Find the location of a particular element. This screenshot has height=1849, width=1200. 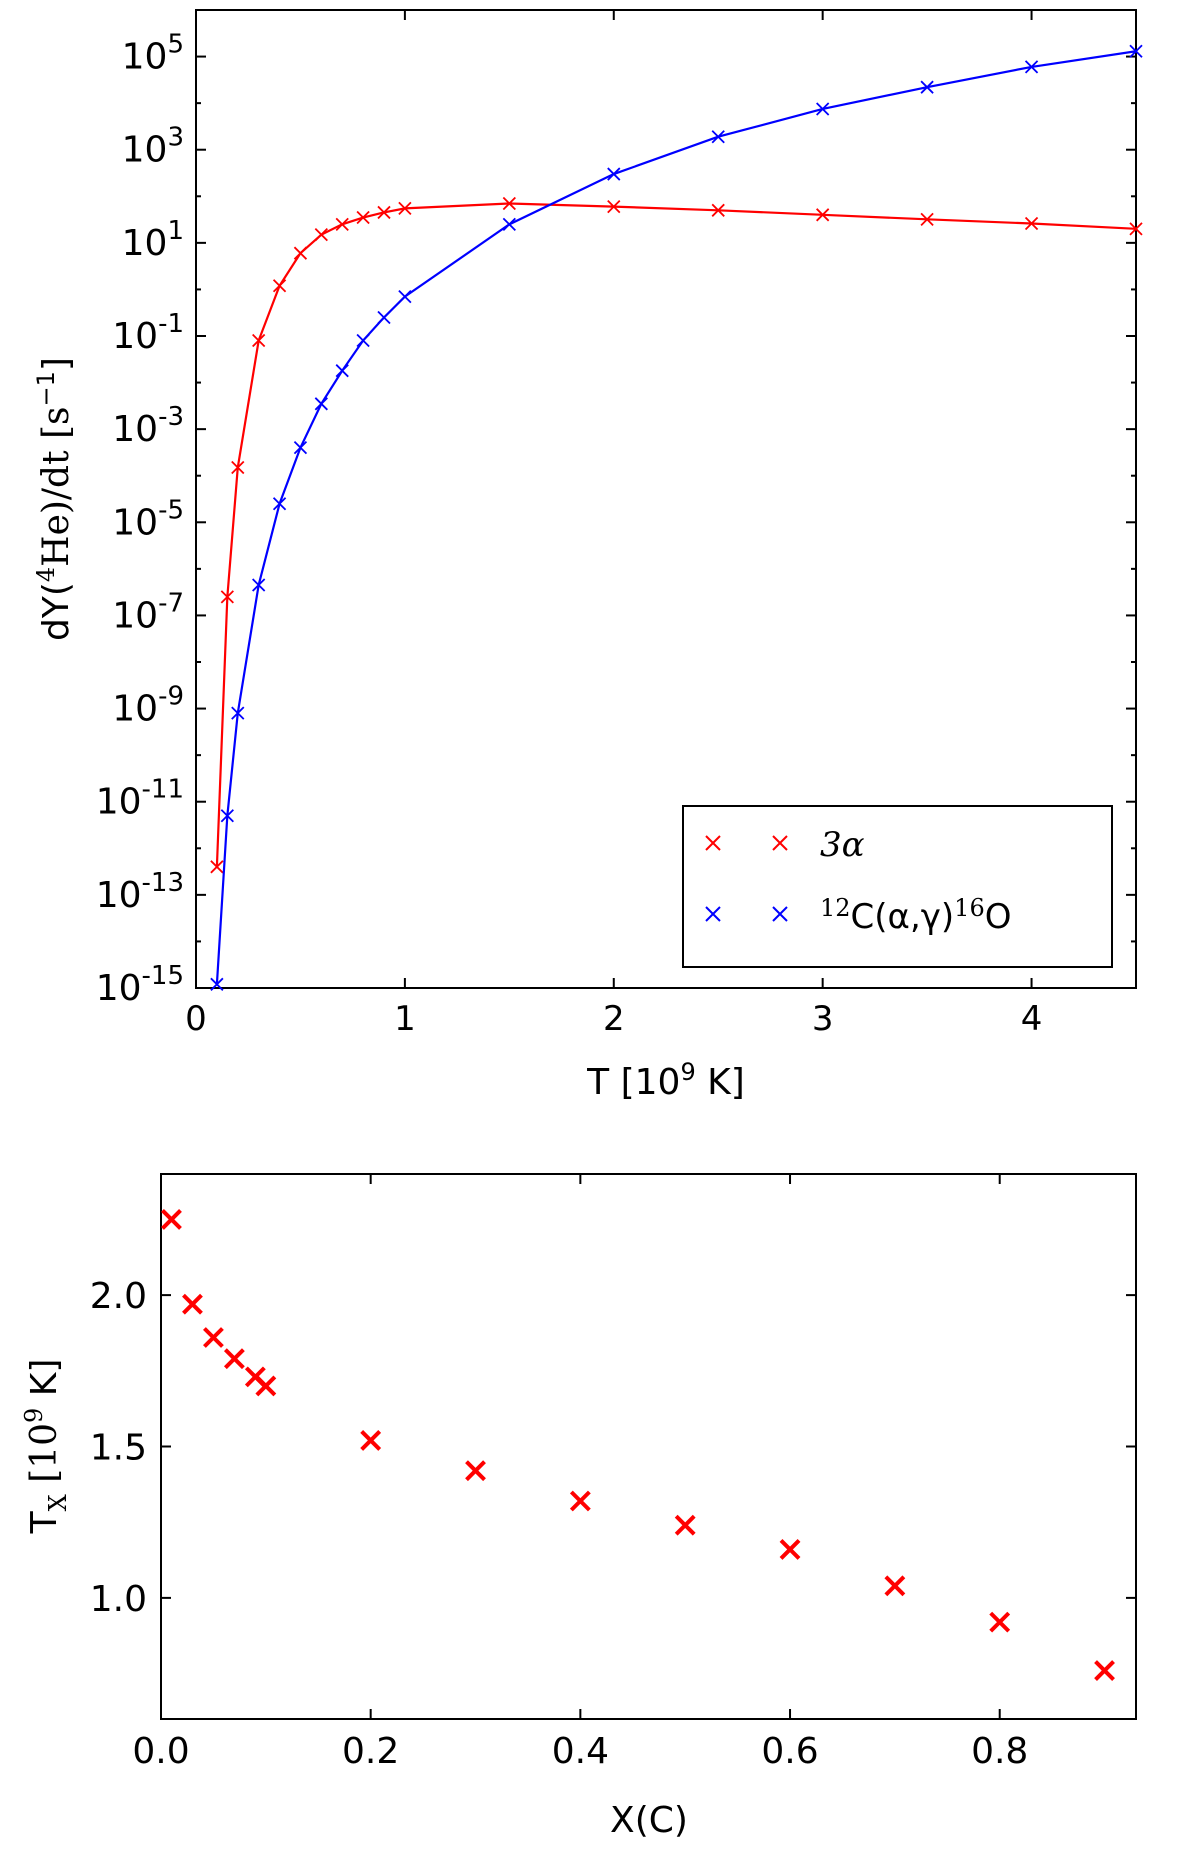

rate-y-tick-label: 10⁻⁵ is located at coordinates (148, 519).